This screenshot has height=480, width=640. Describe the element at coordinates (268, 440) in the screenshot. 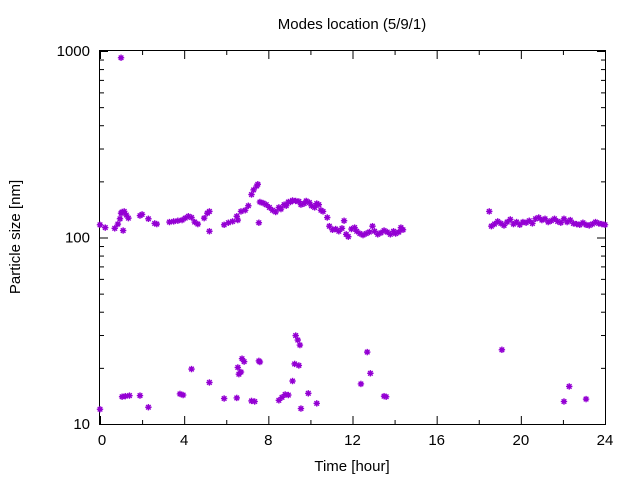

I see `x-tick-label: 8` at that location.